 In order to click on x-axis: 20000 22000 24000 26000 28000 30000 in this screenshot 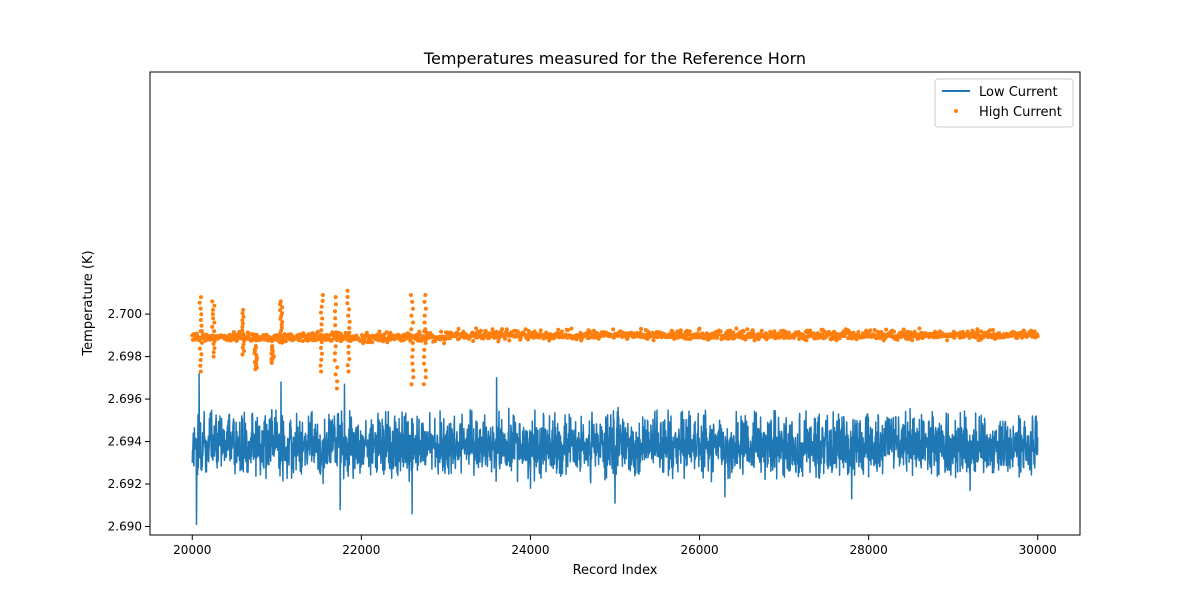, I will do `click(615, 546)`.